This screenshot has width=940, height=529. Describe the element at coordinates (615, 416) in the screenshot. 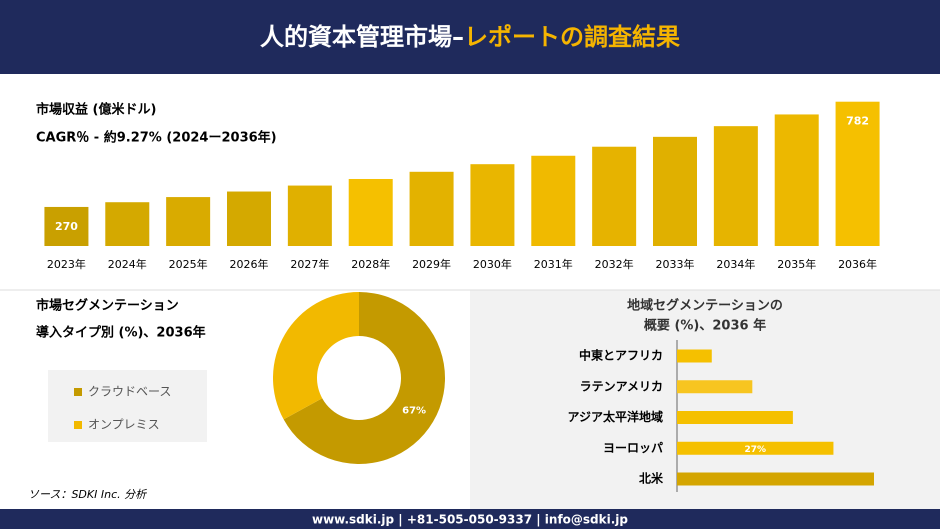

I see `y-tick-label: アジア太平洋地域` at that location.